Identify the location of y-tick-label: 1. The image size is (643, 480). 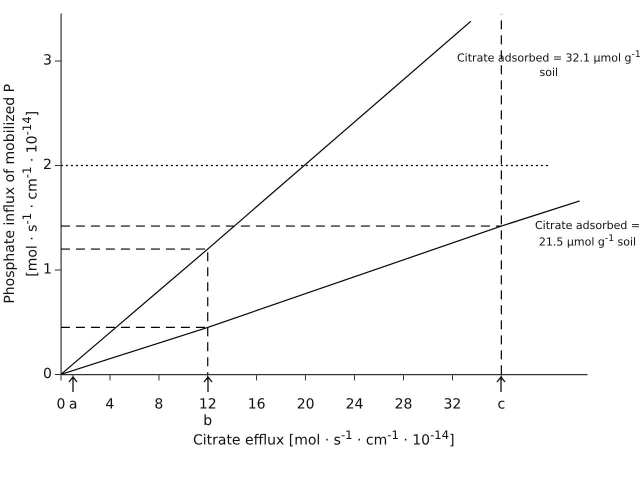
(47, 270).